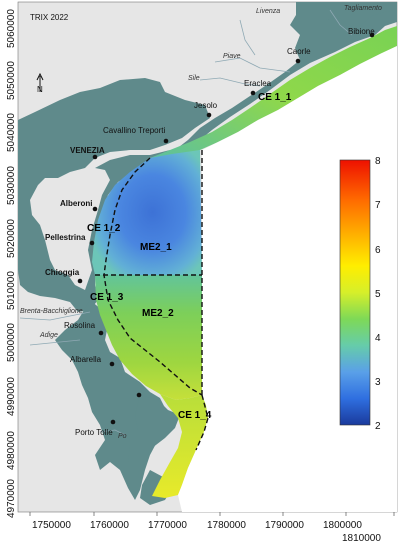 The image size is (400, 543). Describe the element at coordinates (107, 297) in the screenshot. I see `zone-label-ce1-3: CE 1_3` at that location.